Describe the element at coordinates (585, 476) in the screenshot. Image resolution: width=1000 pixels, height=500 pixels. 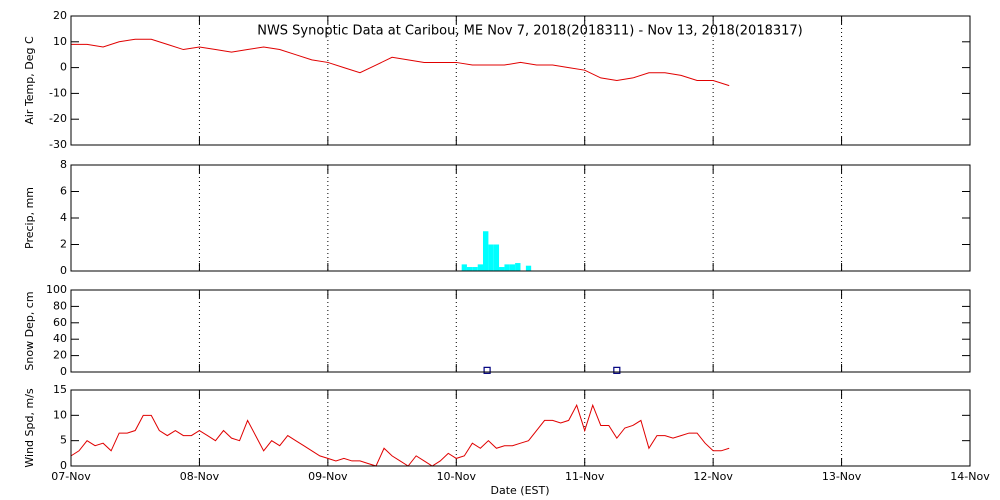
I see `x-tick-label: 11-Nov` at that location.